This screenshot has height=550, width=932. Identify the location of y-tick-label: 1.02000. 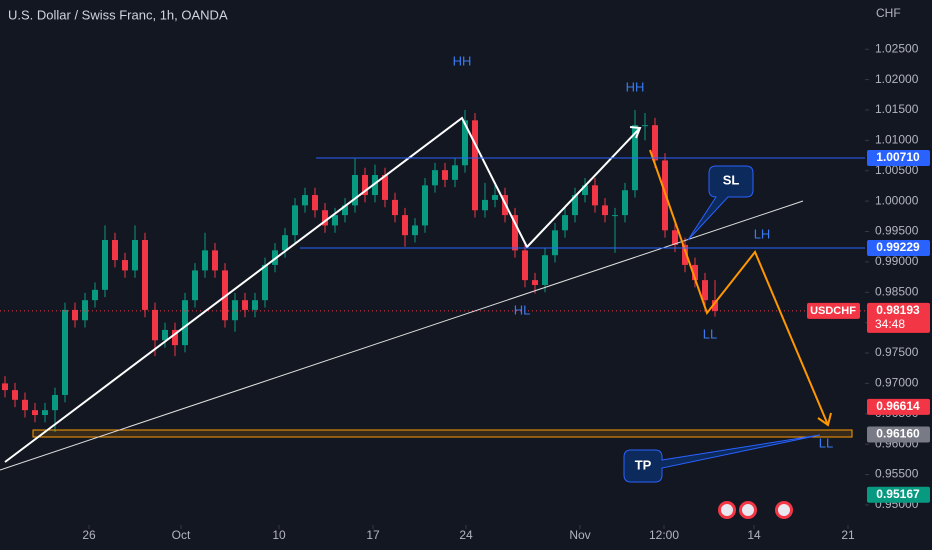
(897, 79).